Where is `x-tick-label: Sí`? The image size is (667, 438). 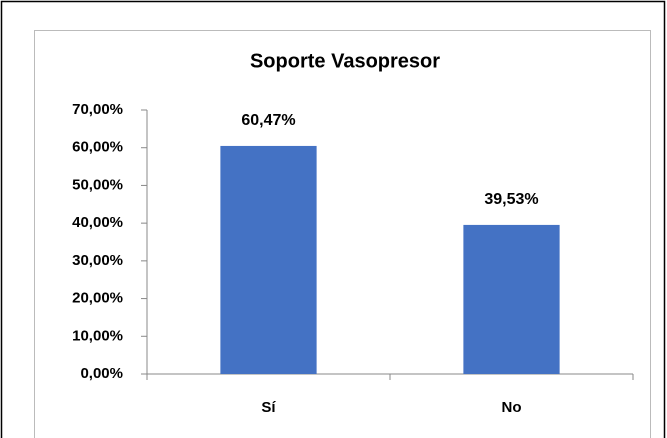 x-tick-label: Sí is located at coordinates (268, 407).